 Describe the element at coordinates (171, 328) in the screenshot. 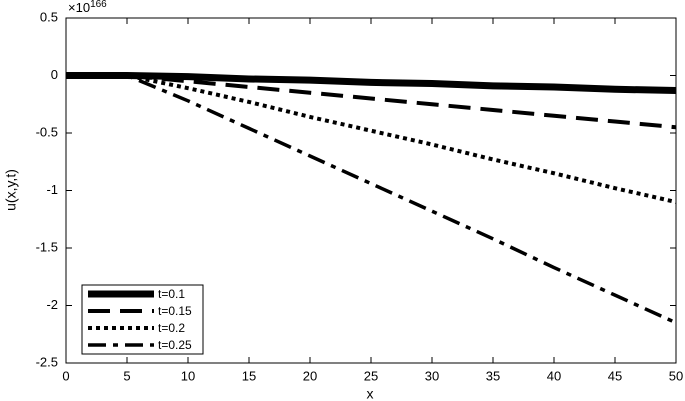

I see `legend-label: t=0.2` at that location.